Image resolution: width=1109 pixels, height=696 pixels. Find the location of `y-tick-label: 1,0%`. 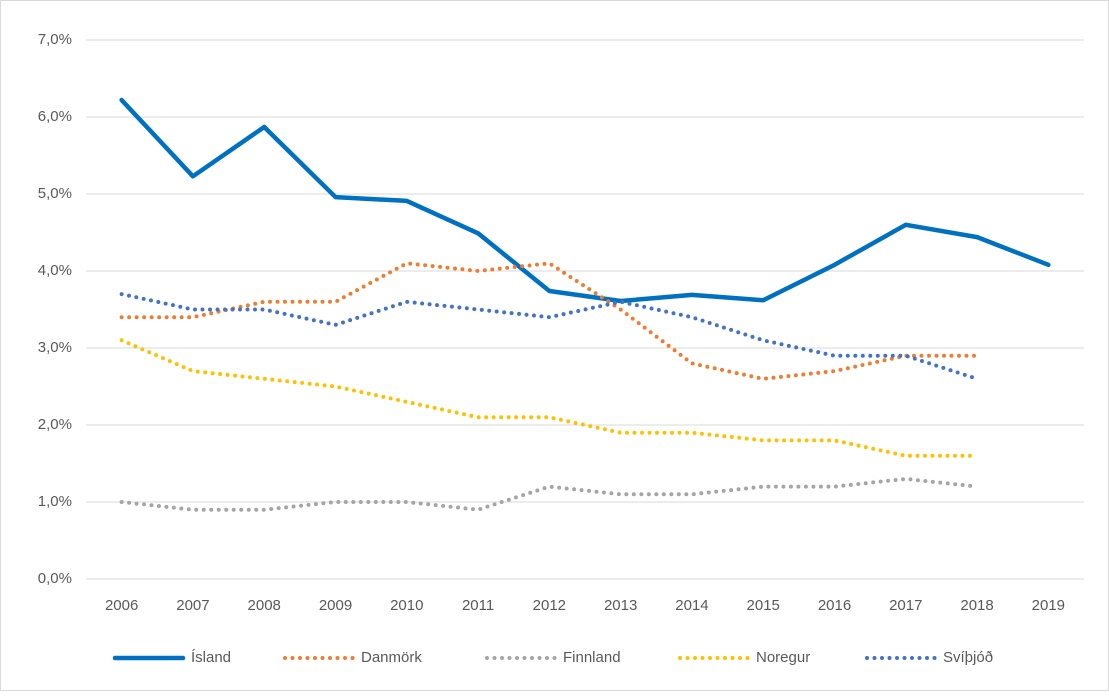

y-tick-label: 1,0% is located at coordinates (55, 501).